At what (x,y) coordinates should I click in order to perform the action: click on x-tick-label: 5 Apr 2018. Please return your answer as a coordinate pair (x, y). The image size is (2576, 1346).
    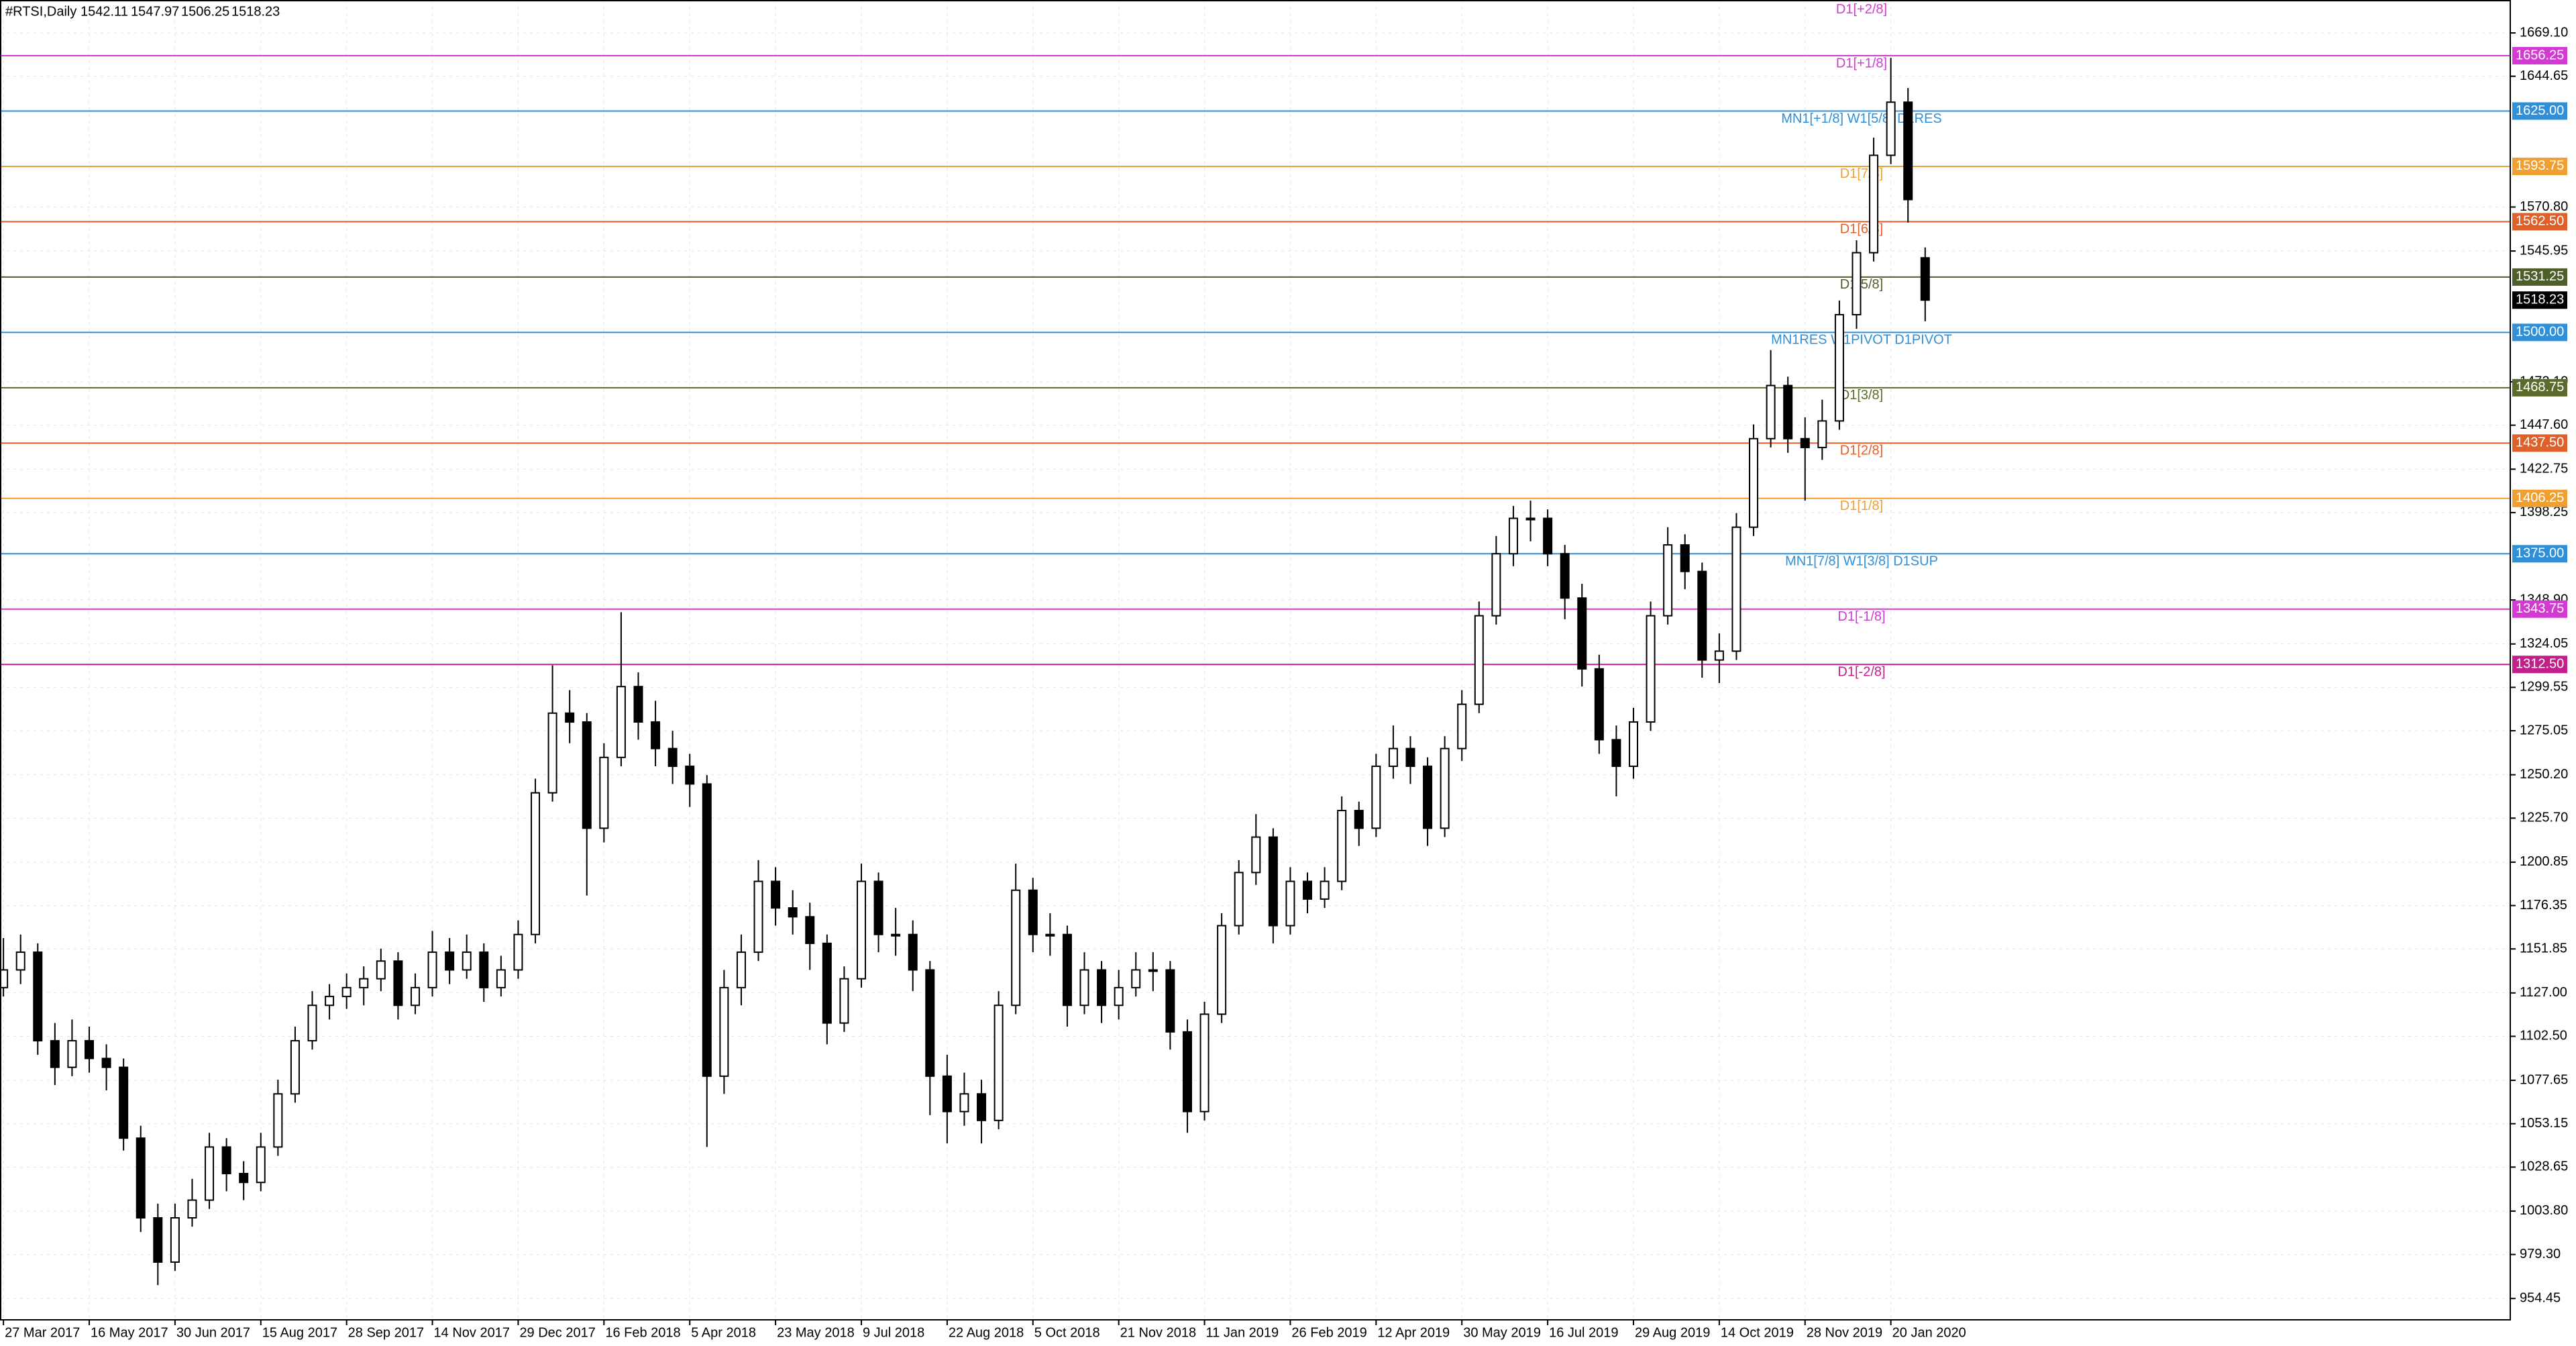
    Looking at the image, I should click on (723, 1332).